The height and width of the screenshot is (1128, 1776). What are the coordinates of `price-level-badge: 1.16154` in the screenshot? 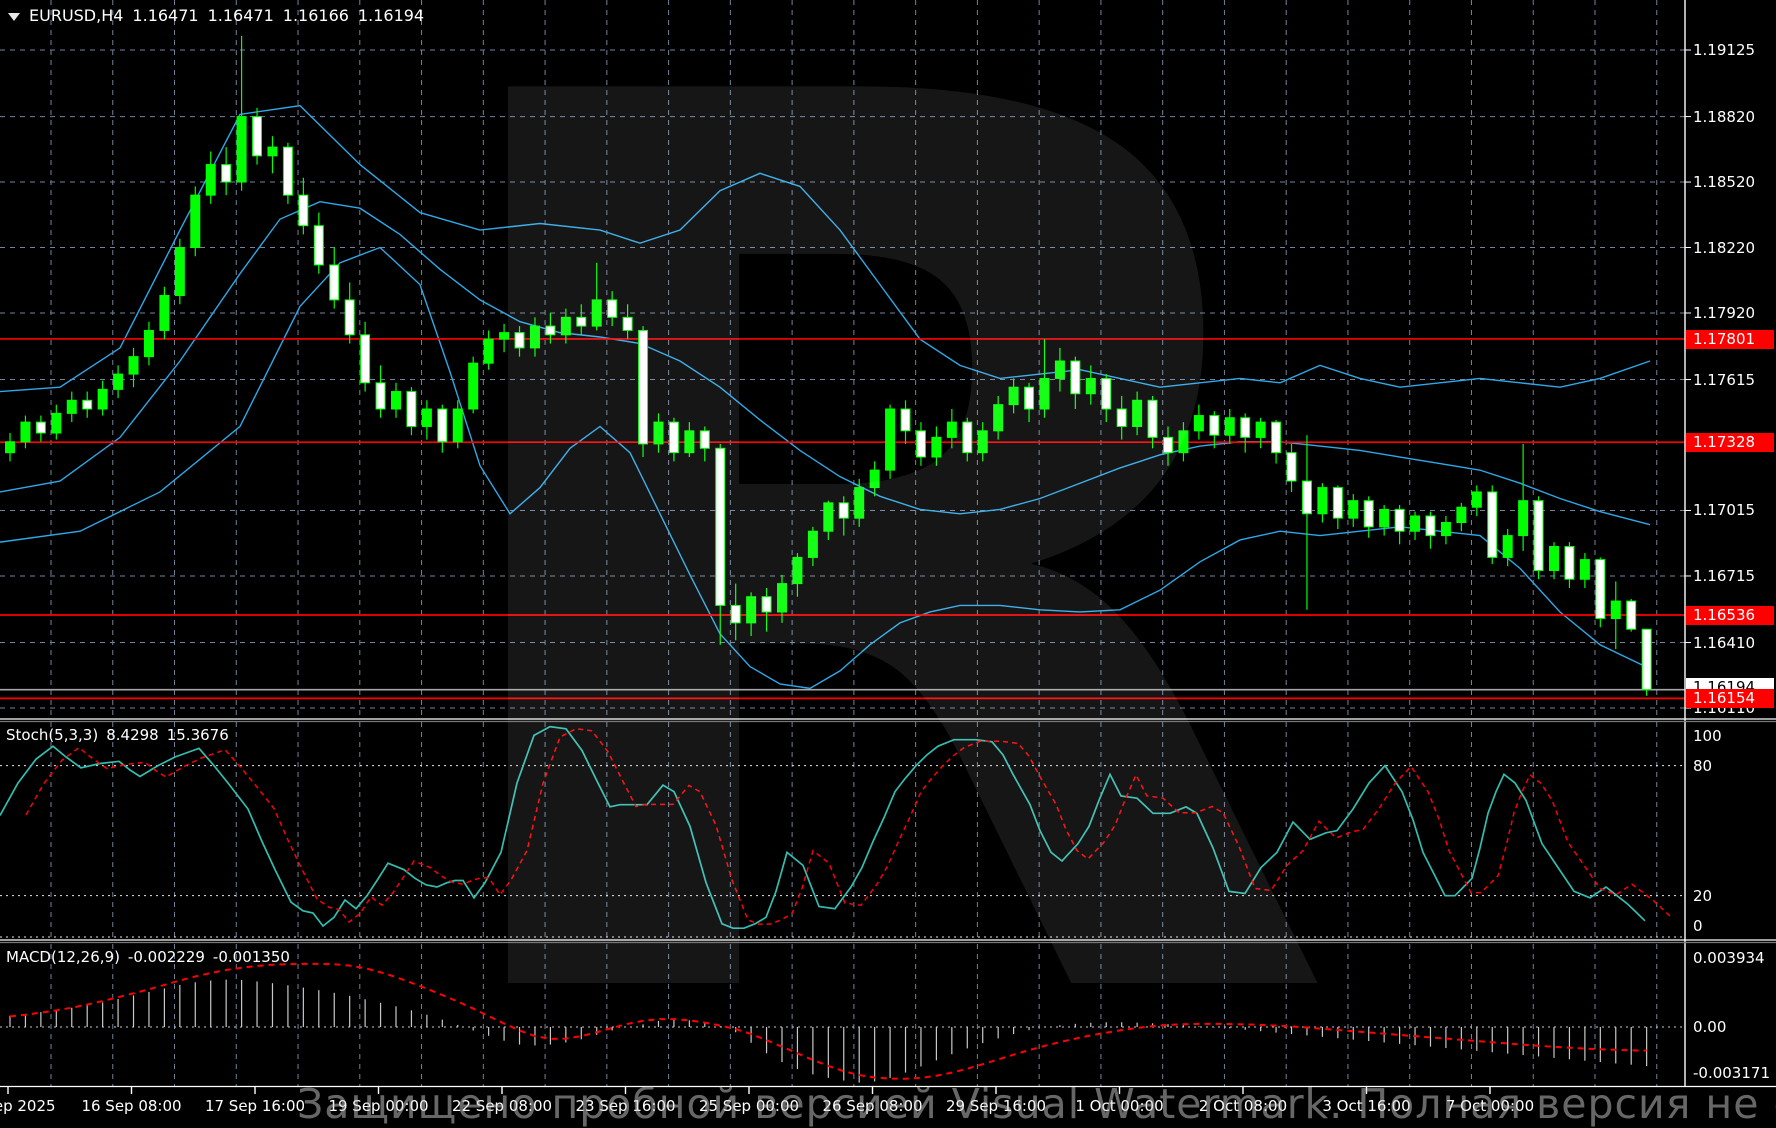 It's located at (1730, 699).